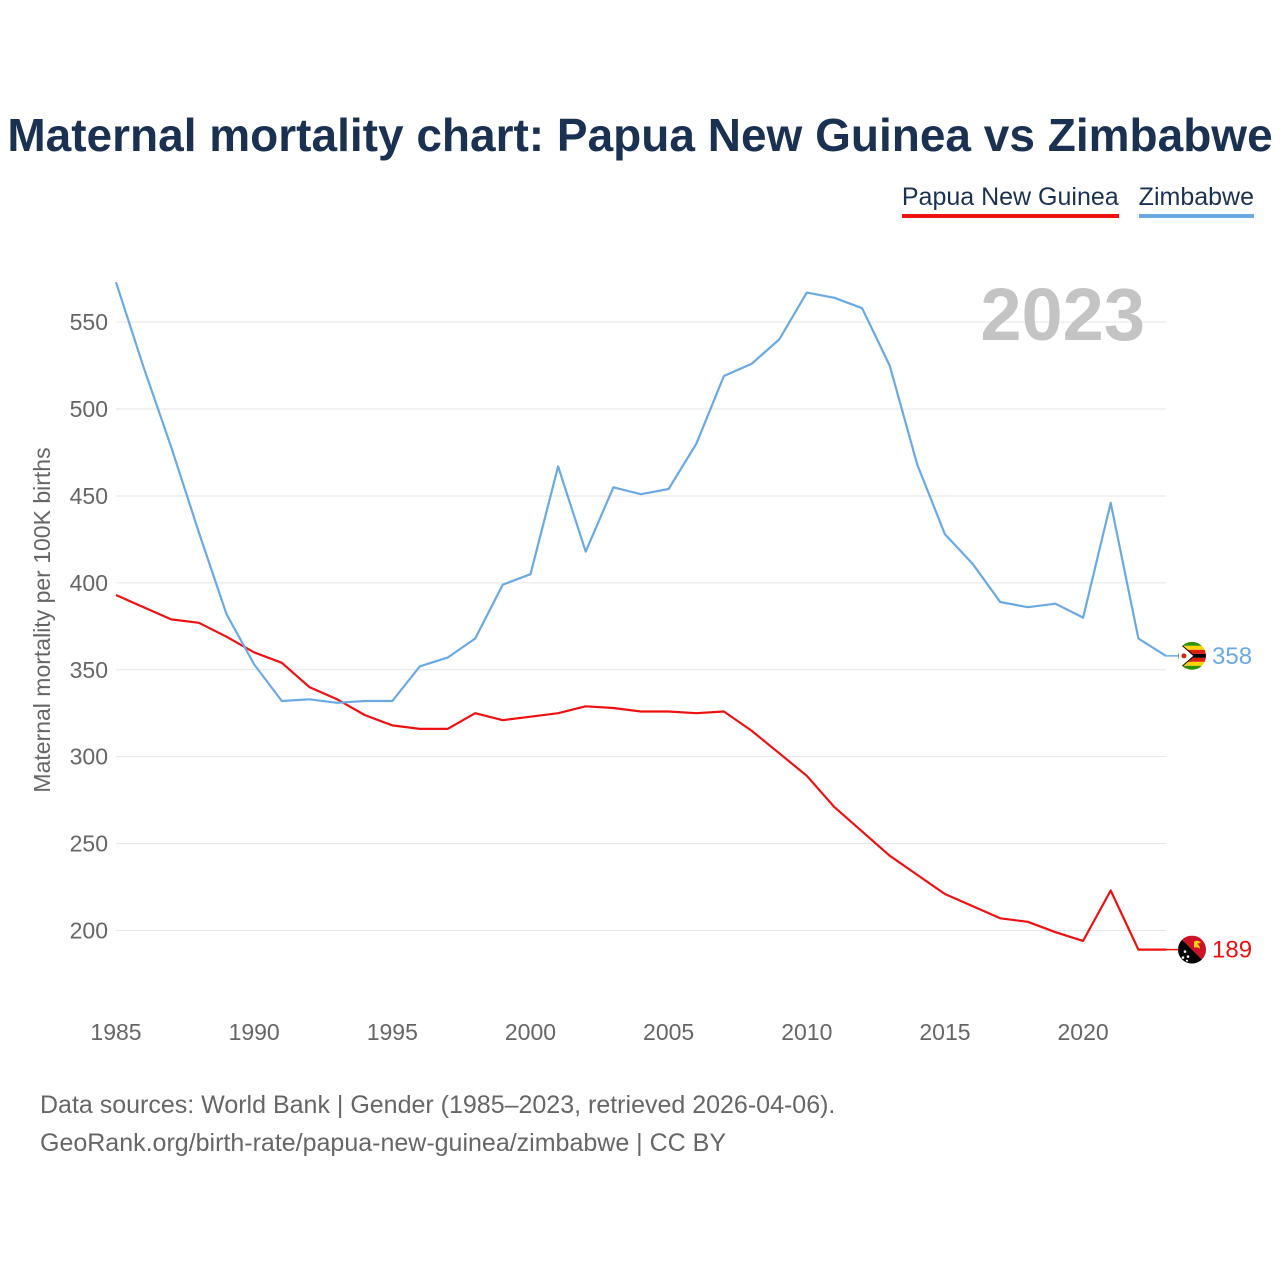 Image resolution: width=1280 pixels, height=1280 pixels. What do you see at coordinates (89, 409) in the screenshot?
I see `y-tick-label: 500` at bounding box center [89, 409].